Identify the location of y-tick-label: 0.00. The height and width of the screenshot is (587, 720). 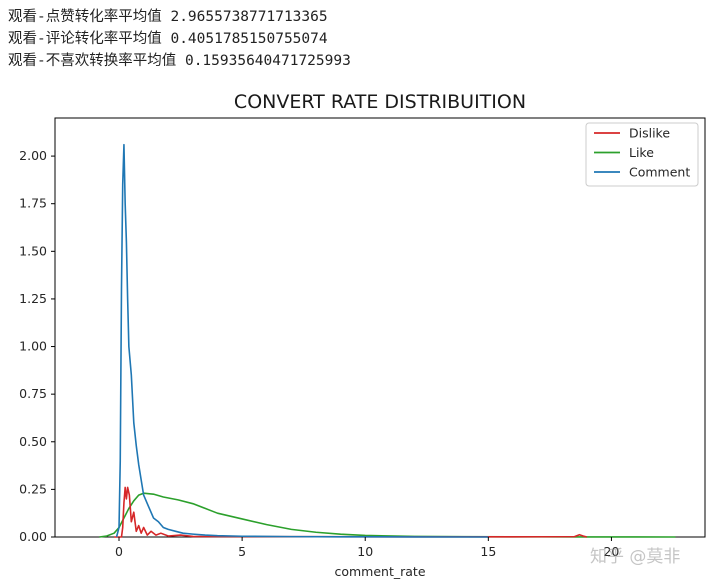
(33, 536).